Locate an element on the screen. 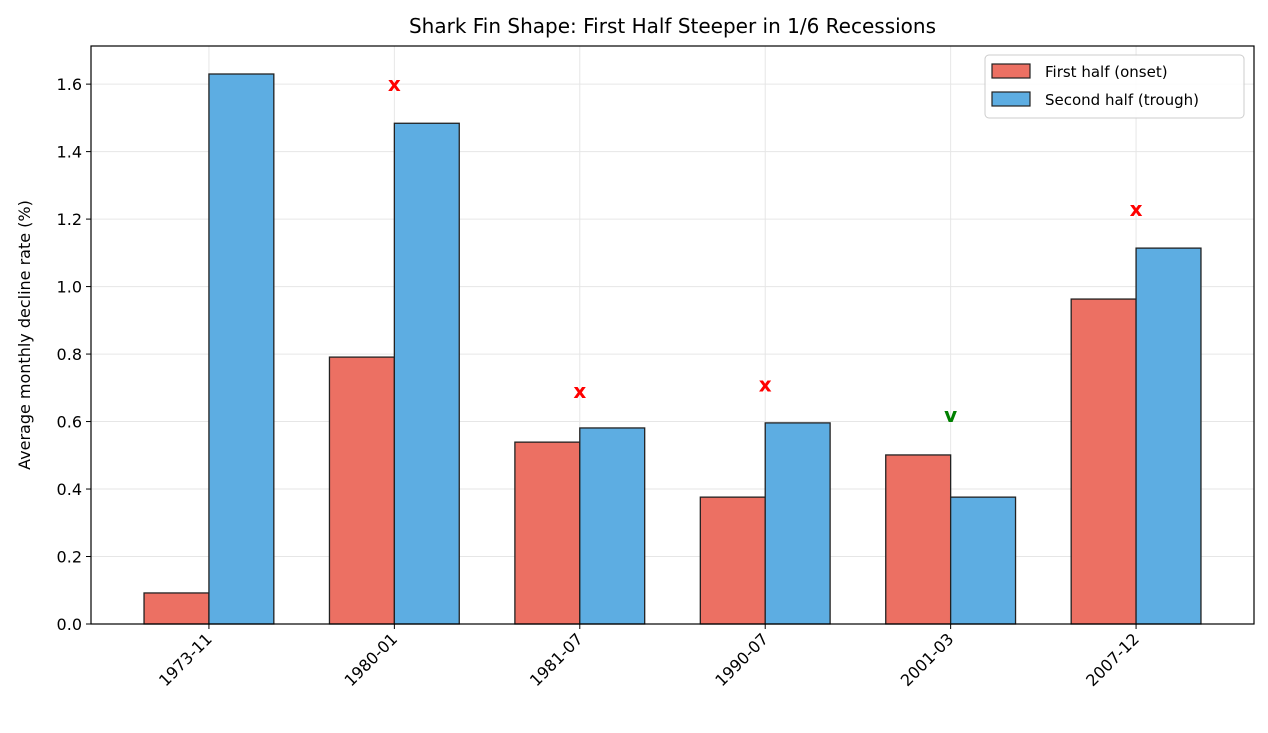  x-tick-label: 2007-12 is located at coordinates (1112, 659).